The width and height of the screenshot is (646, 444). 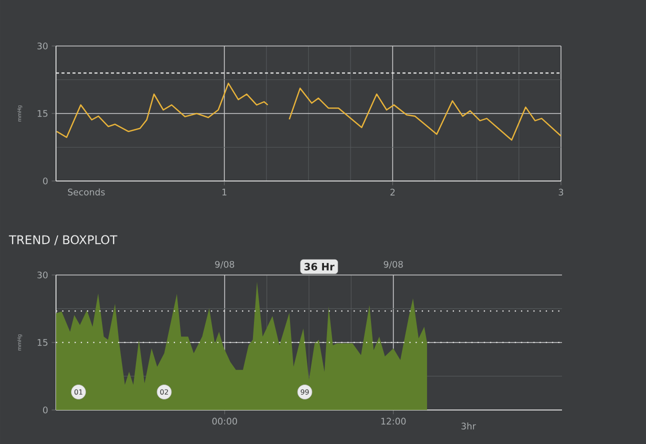 I want to click on text: 3hr, so click(x=469, y=426).